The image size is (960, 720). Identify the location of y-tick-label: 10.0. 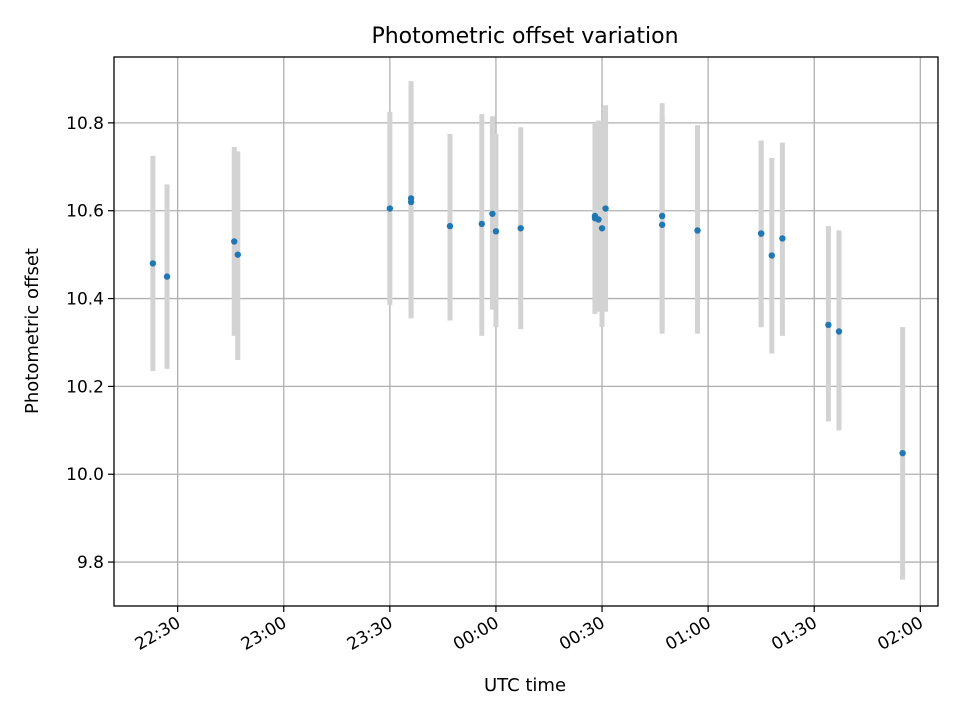
(85, 475).